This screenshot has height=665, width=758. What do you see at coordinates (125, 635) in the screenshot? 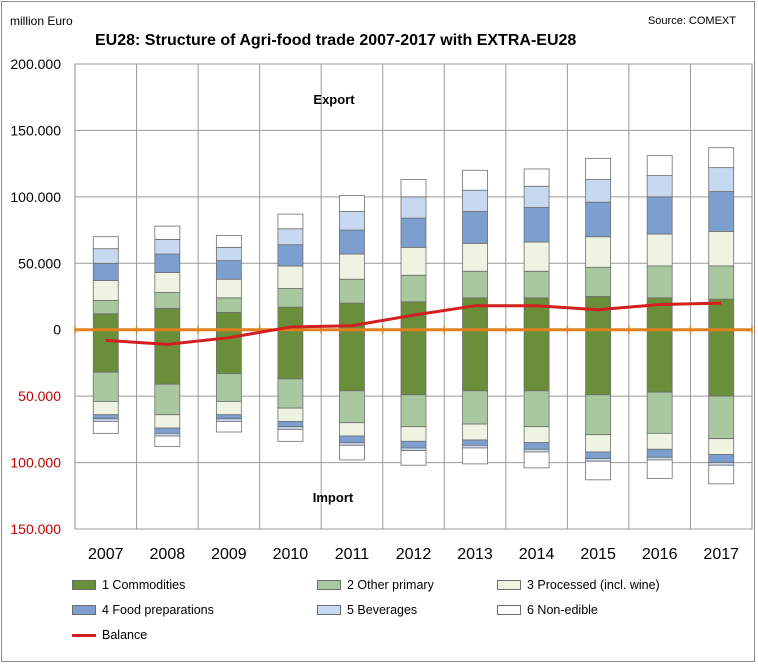
I see `legend-label: Balance` at bounding box center [125, 635].